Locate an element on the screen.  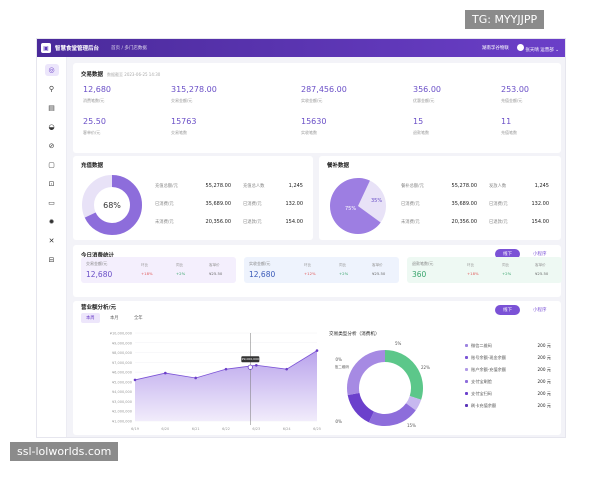
tile-metric-value: ¥25.50 is located at coordinates (216, 273).